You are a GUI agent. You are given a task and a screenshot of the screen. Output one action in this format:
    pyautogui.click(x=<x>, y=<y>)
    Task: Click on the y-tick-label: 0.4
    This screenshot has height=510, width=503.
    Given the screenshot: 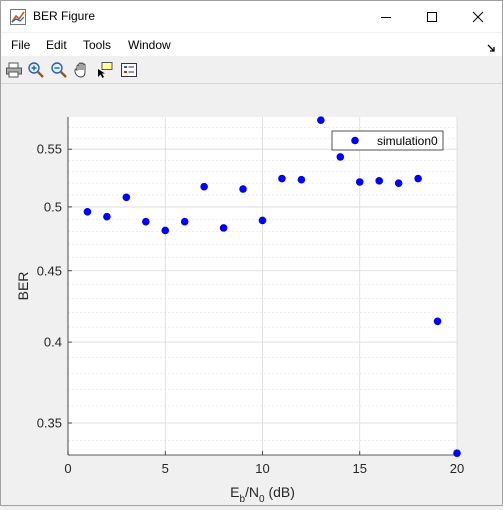 What is the action you would take?
    pyautogui.click(x=53, y=342)
    